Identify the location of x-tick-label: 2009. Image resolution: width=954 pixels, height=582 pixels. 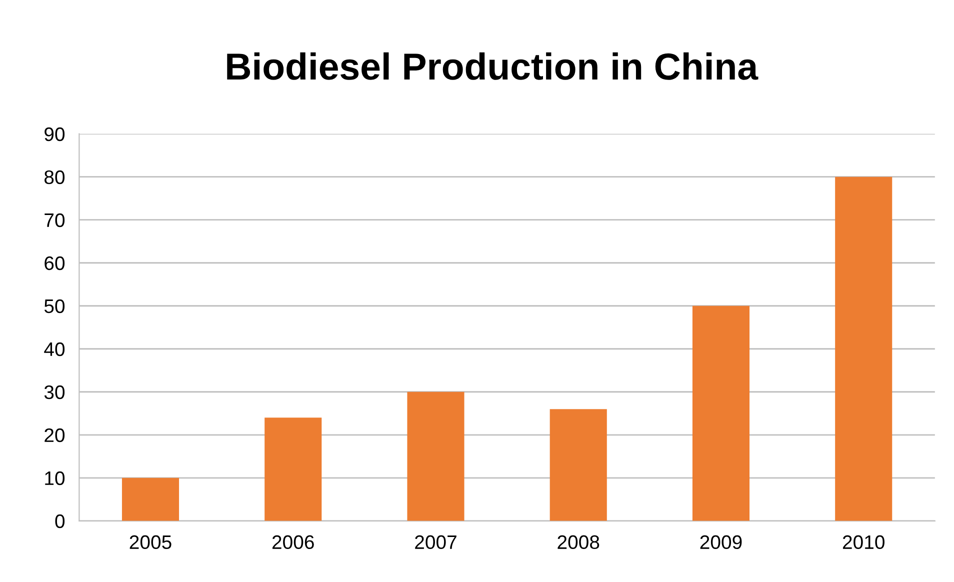
(721, 542).